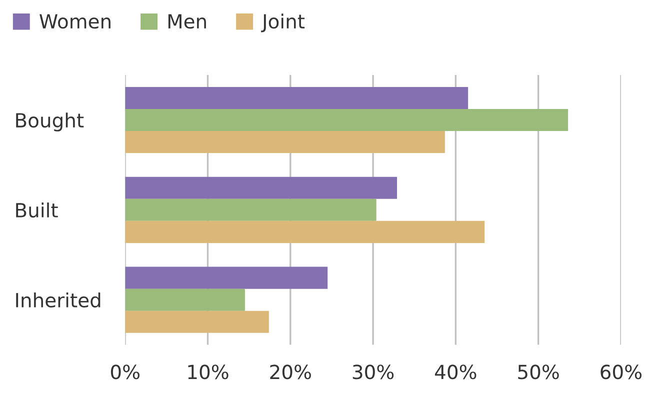  What do you see at coordinates (373, 372) in the screenshot?
I see `x-tick-label: 30%` at bounding box center [373, 372].